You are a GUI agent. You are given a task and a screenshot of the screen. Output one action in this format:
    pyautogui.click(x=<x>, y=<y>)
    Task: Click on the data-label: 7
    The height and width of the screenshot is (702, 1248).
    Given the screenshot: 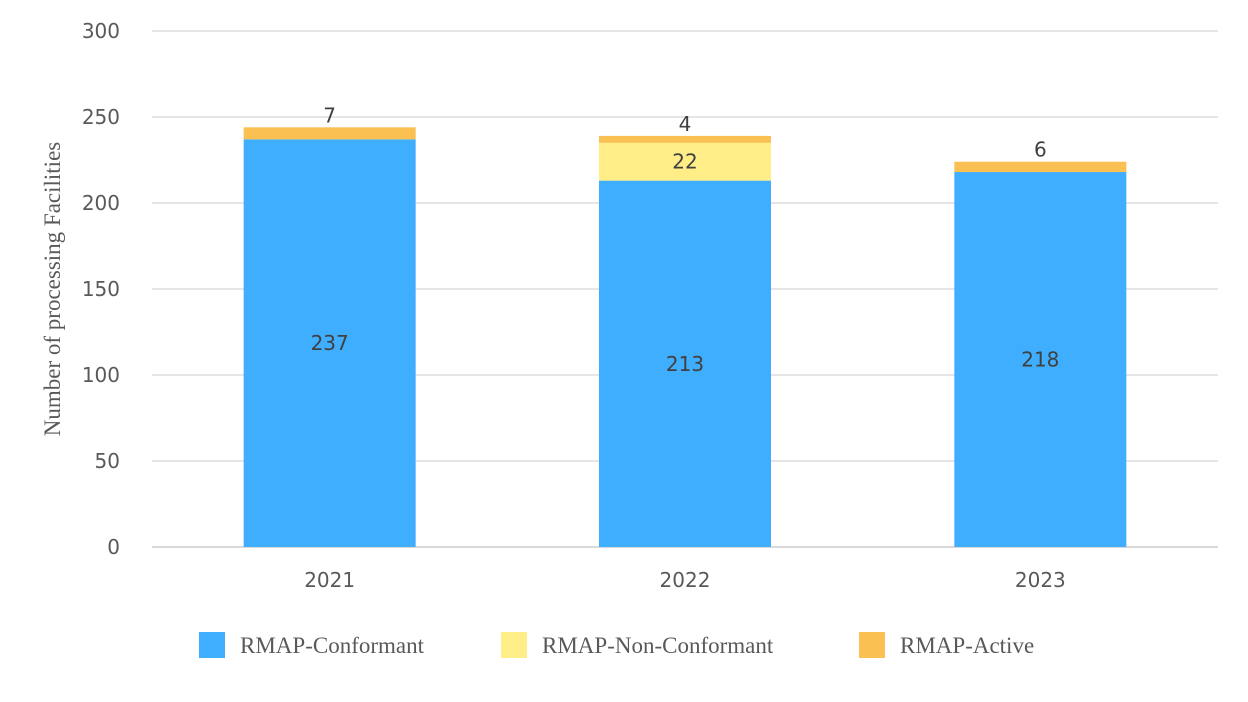 What is the action you would take?
    pyautogui.click(x=329, y=115)
    